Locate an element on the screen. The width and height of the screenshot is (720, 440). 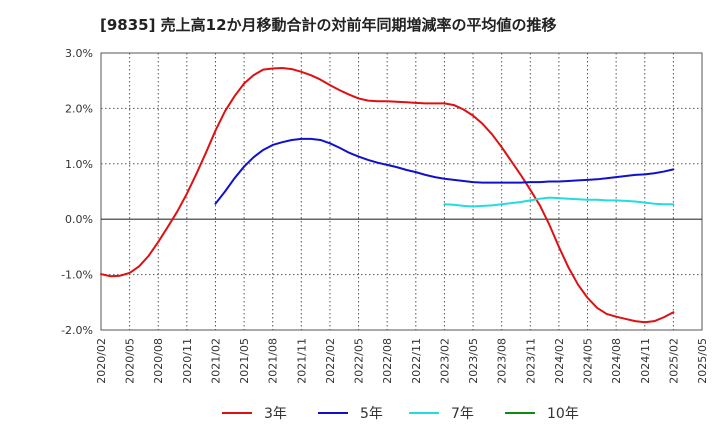
x-tick-label: 2024/05 is located at coordinates (588, 361).